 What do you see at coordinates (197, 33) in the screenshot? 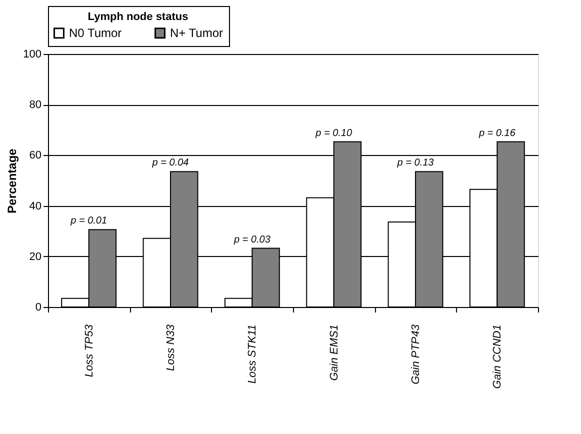
I see `legend-label: N+ Tumor` at bounding box center [197, 33].